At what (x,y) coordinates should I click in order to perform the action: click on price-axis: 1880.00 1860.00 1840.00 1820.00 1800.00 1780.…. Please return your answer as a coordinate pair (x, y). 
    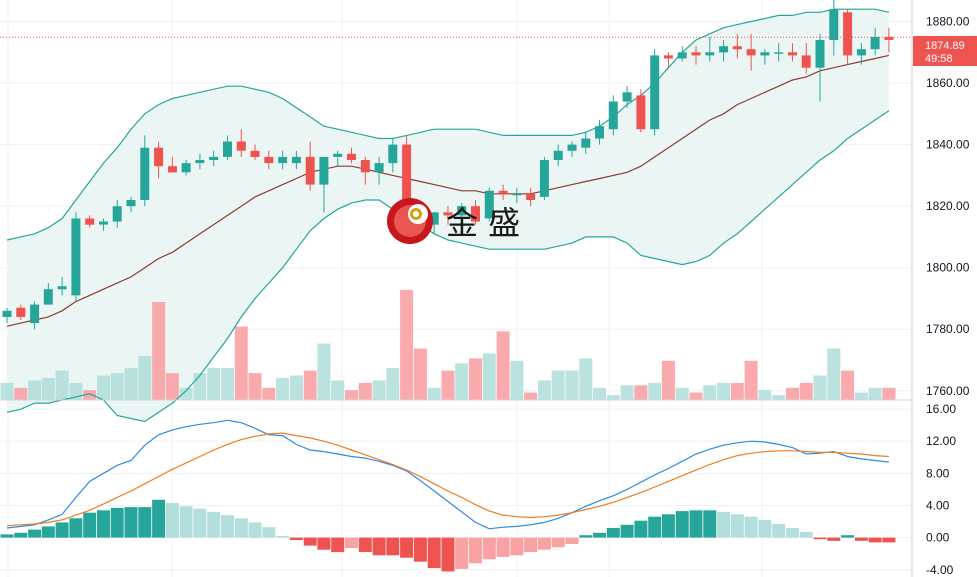
    Looking at the image, I should click on (948, 206).